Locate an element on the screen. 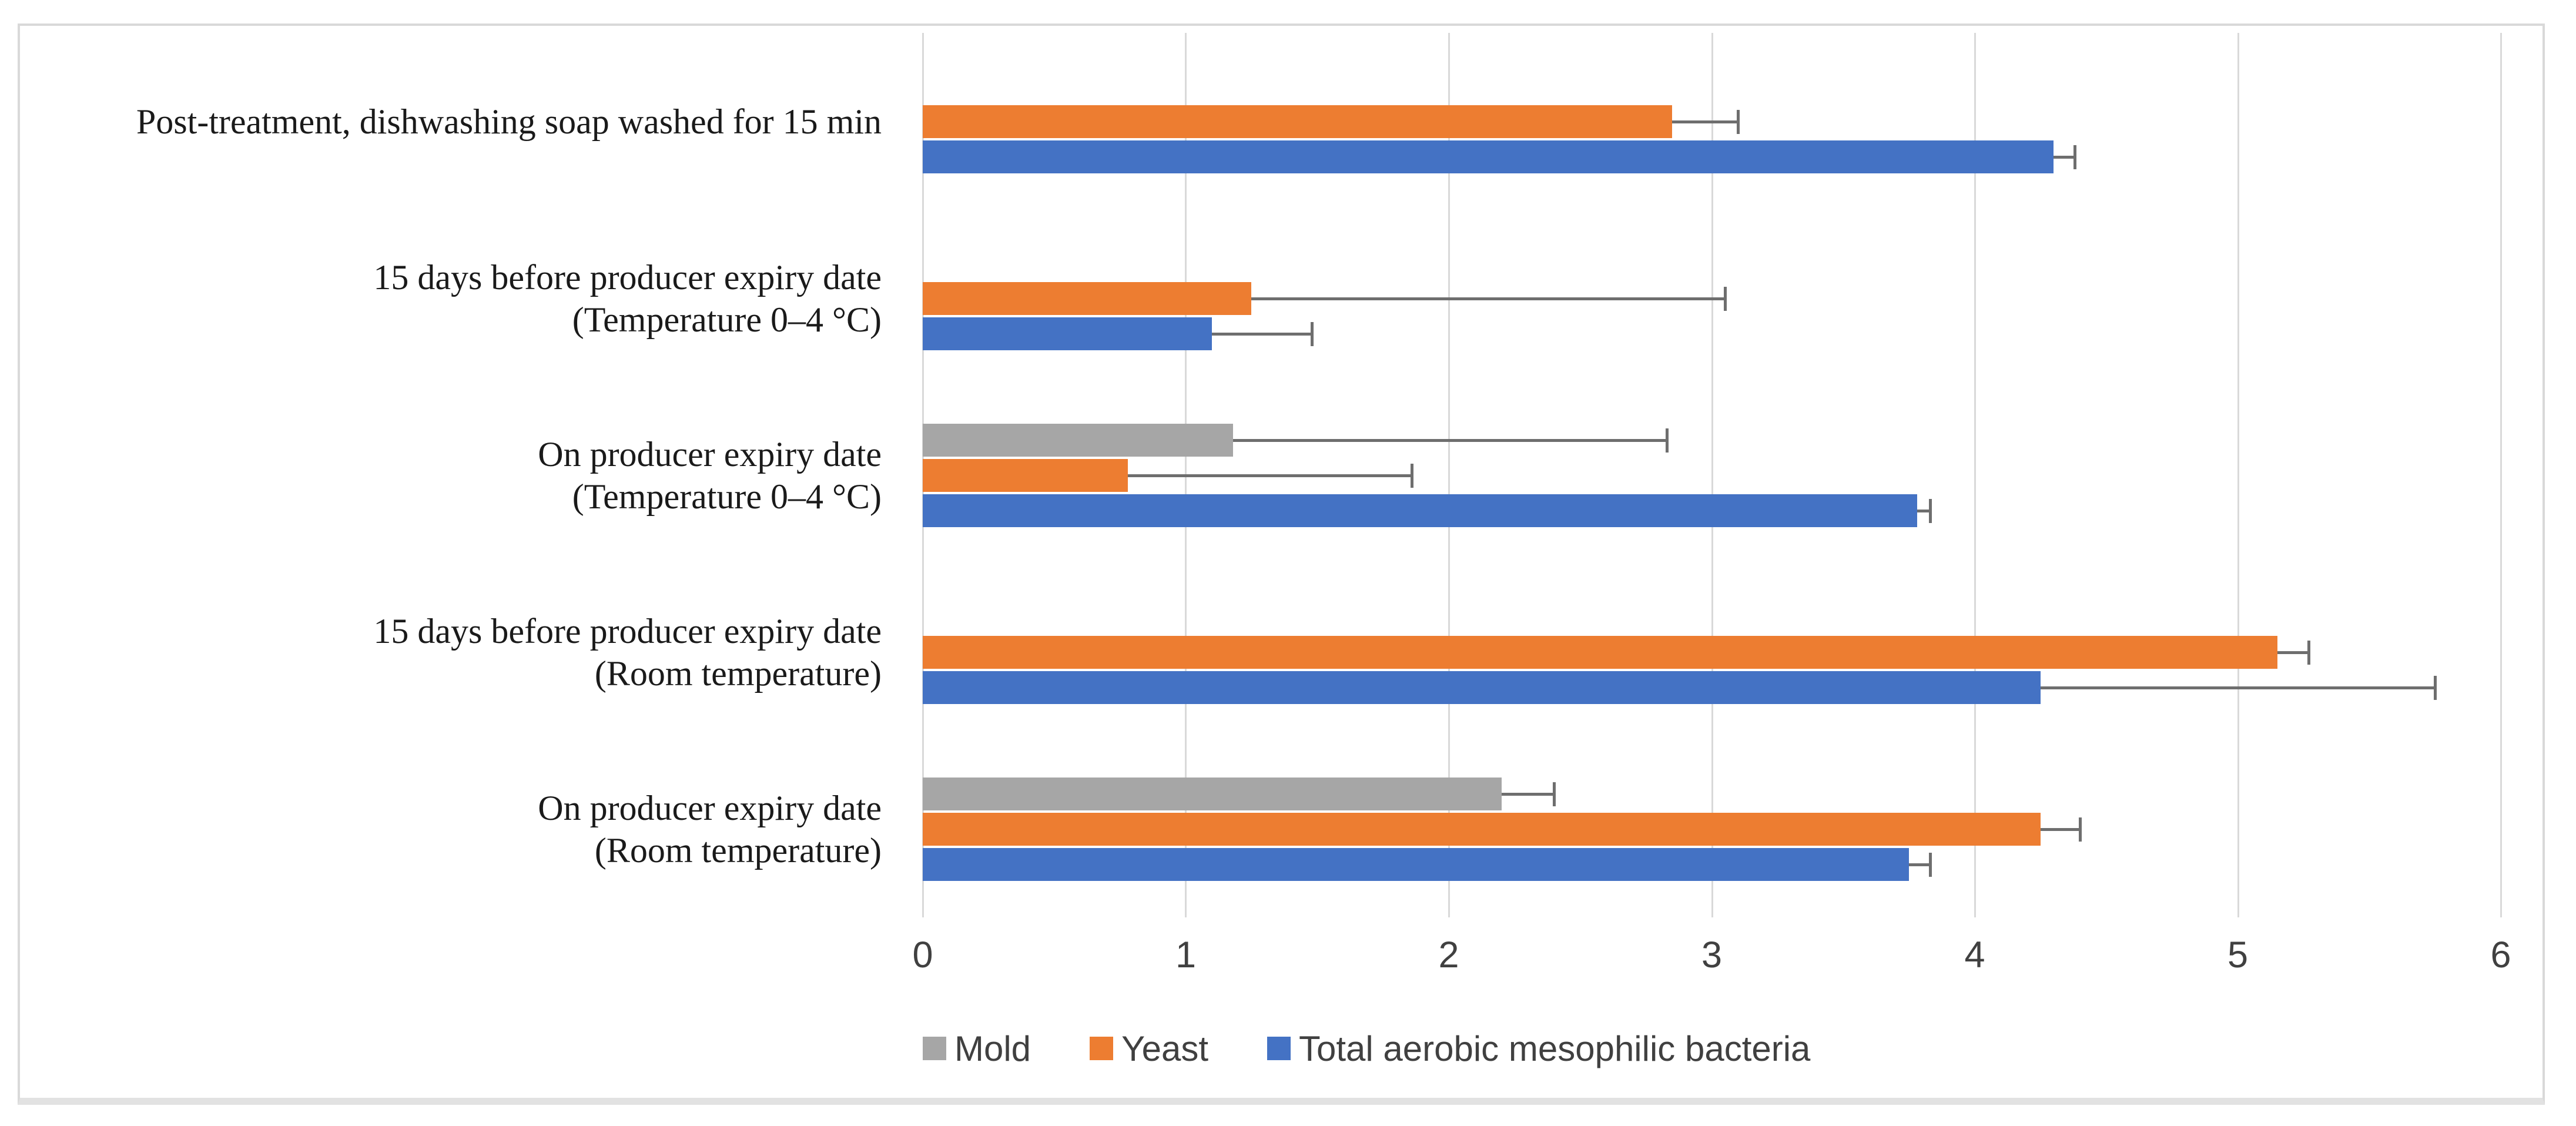 This screenshot has width=2576, height=1126. x-axis-tick-label: 2 is located at coordinates (1448, 955).